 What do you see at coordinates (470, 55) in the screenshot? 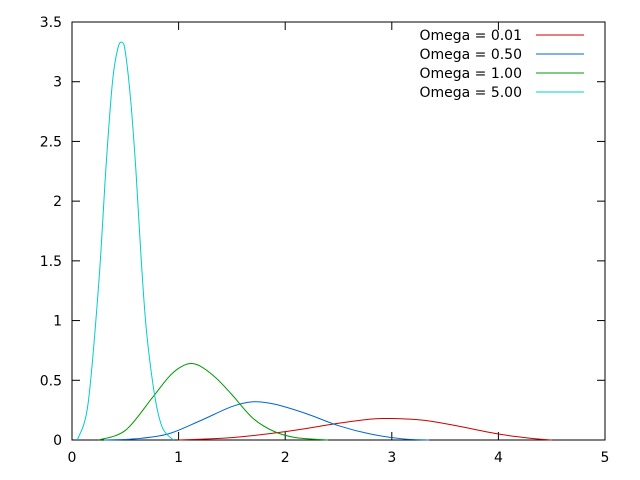
I see `legend-label: Omega = 0.50` at bounding box center [470, 55].